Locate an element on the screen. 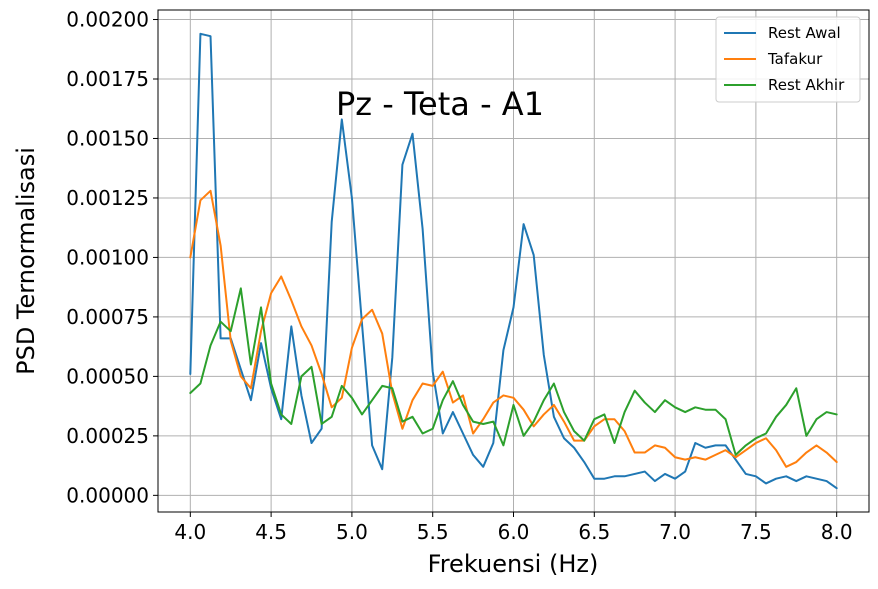 The height and width of the screenshot is (589, 878). y-tick-label: 0.00075 is located at coordinates (107, 317).